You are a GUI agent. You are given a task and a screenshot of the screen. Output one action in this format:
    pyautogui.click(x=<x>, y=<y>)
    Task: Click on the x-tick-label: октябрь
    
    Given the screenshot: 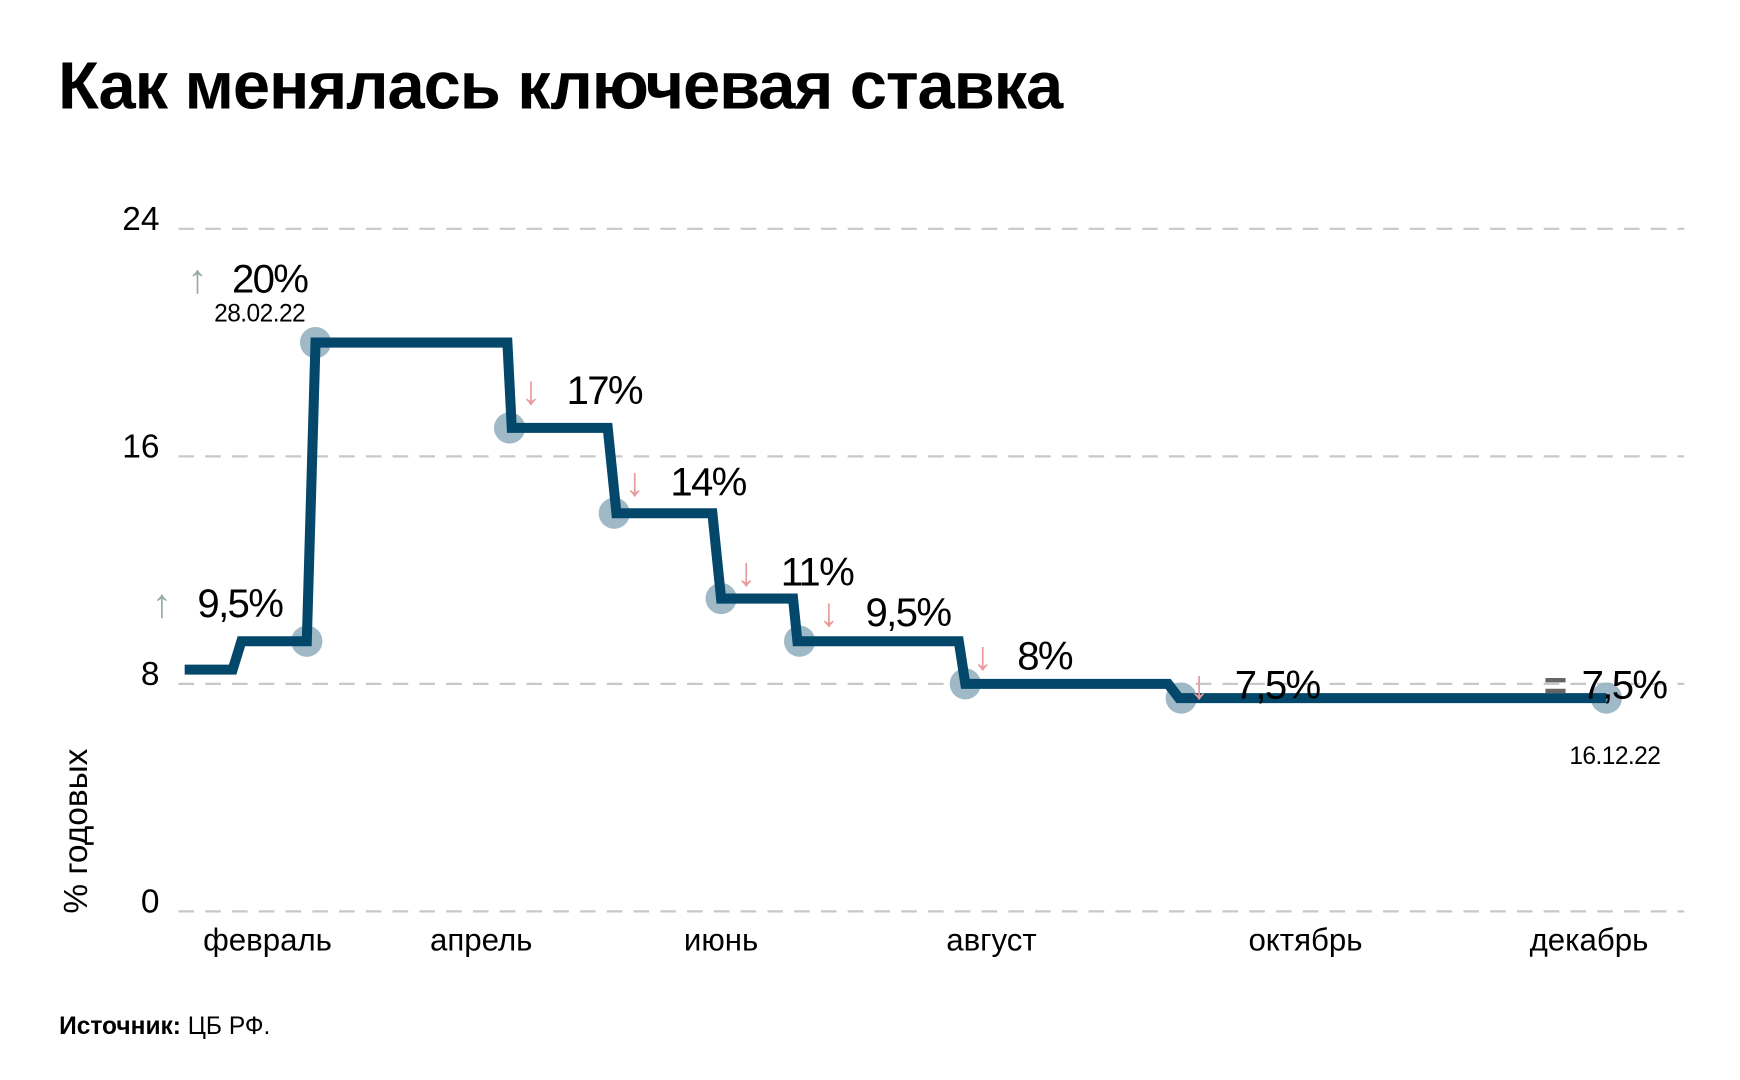 What is the action you would take?
    pyautogui.click(x=1305, y=939)
    